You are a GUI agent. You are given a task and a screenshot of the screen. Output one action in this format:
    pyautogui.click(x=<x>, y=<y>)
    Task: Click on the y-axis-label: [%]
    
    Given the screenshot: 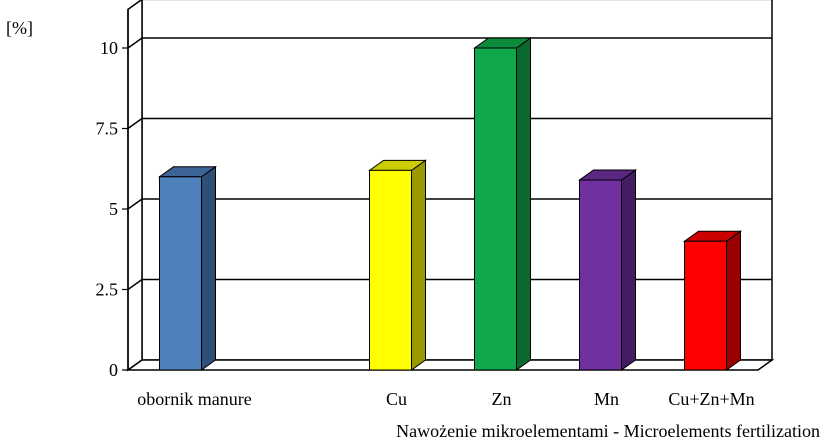 What is the action you would take?
    pyautogui.click(x=19, y=28)
    